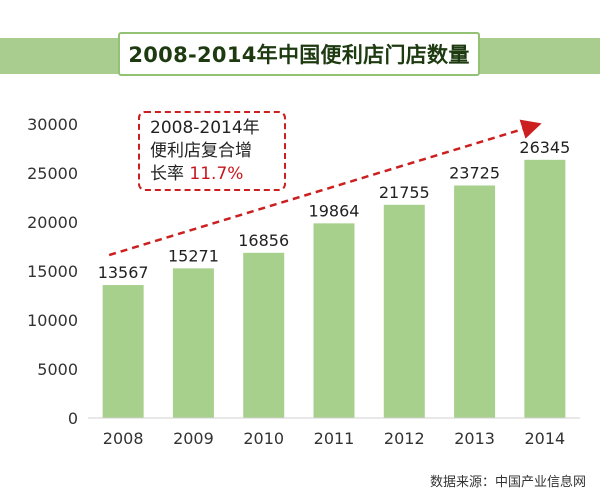 The image size is (600, 497). I want to click on data-label: 15271, so click(193, 255).